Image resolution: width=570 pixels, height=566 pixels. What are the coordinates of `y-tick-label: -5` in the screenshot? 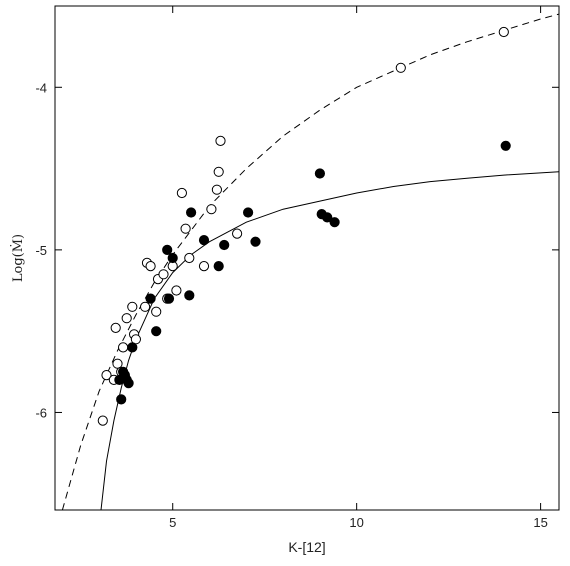 It's located at (41, 250).